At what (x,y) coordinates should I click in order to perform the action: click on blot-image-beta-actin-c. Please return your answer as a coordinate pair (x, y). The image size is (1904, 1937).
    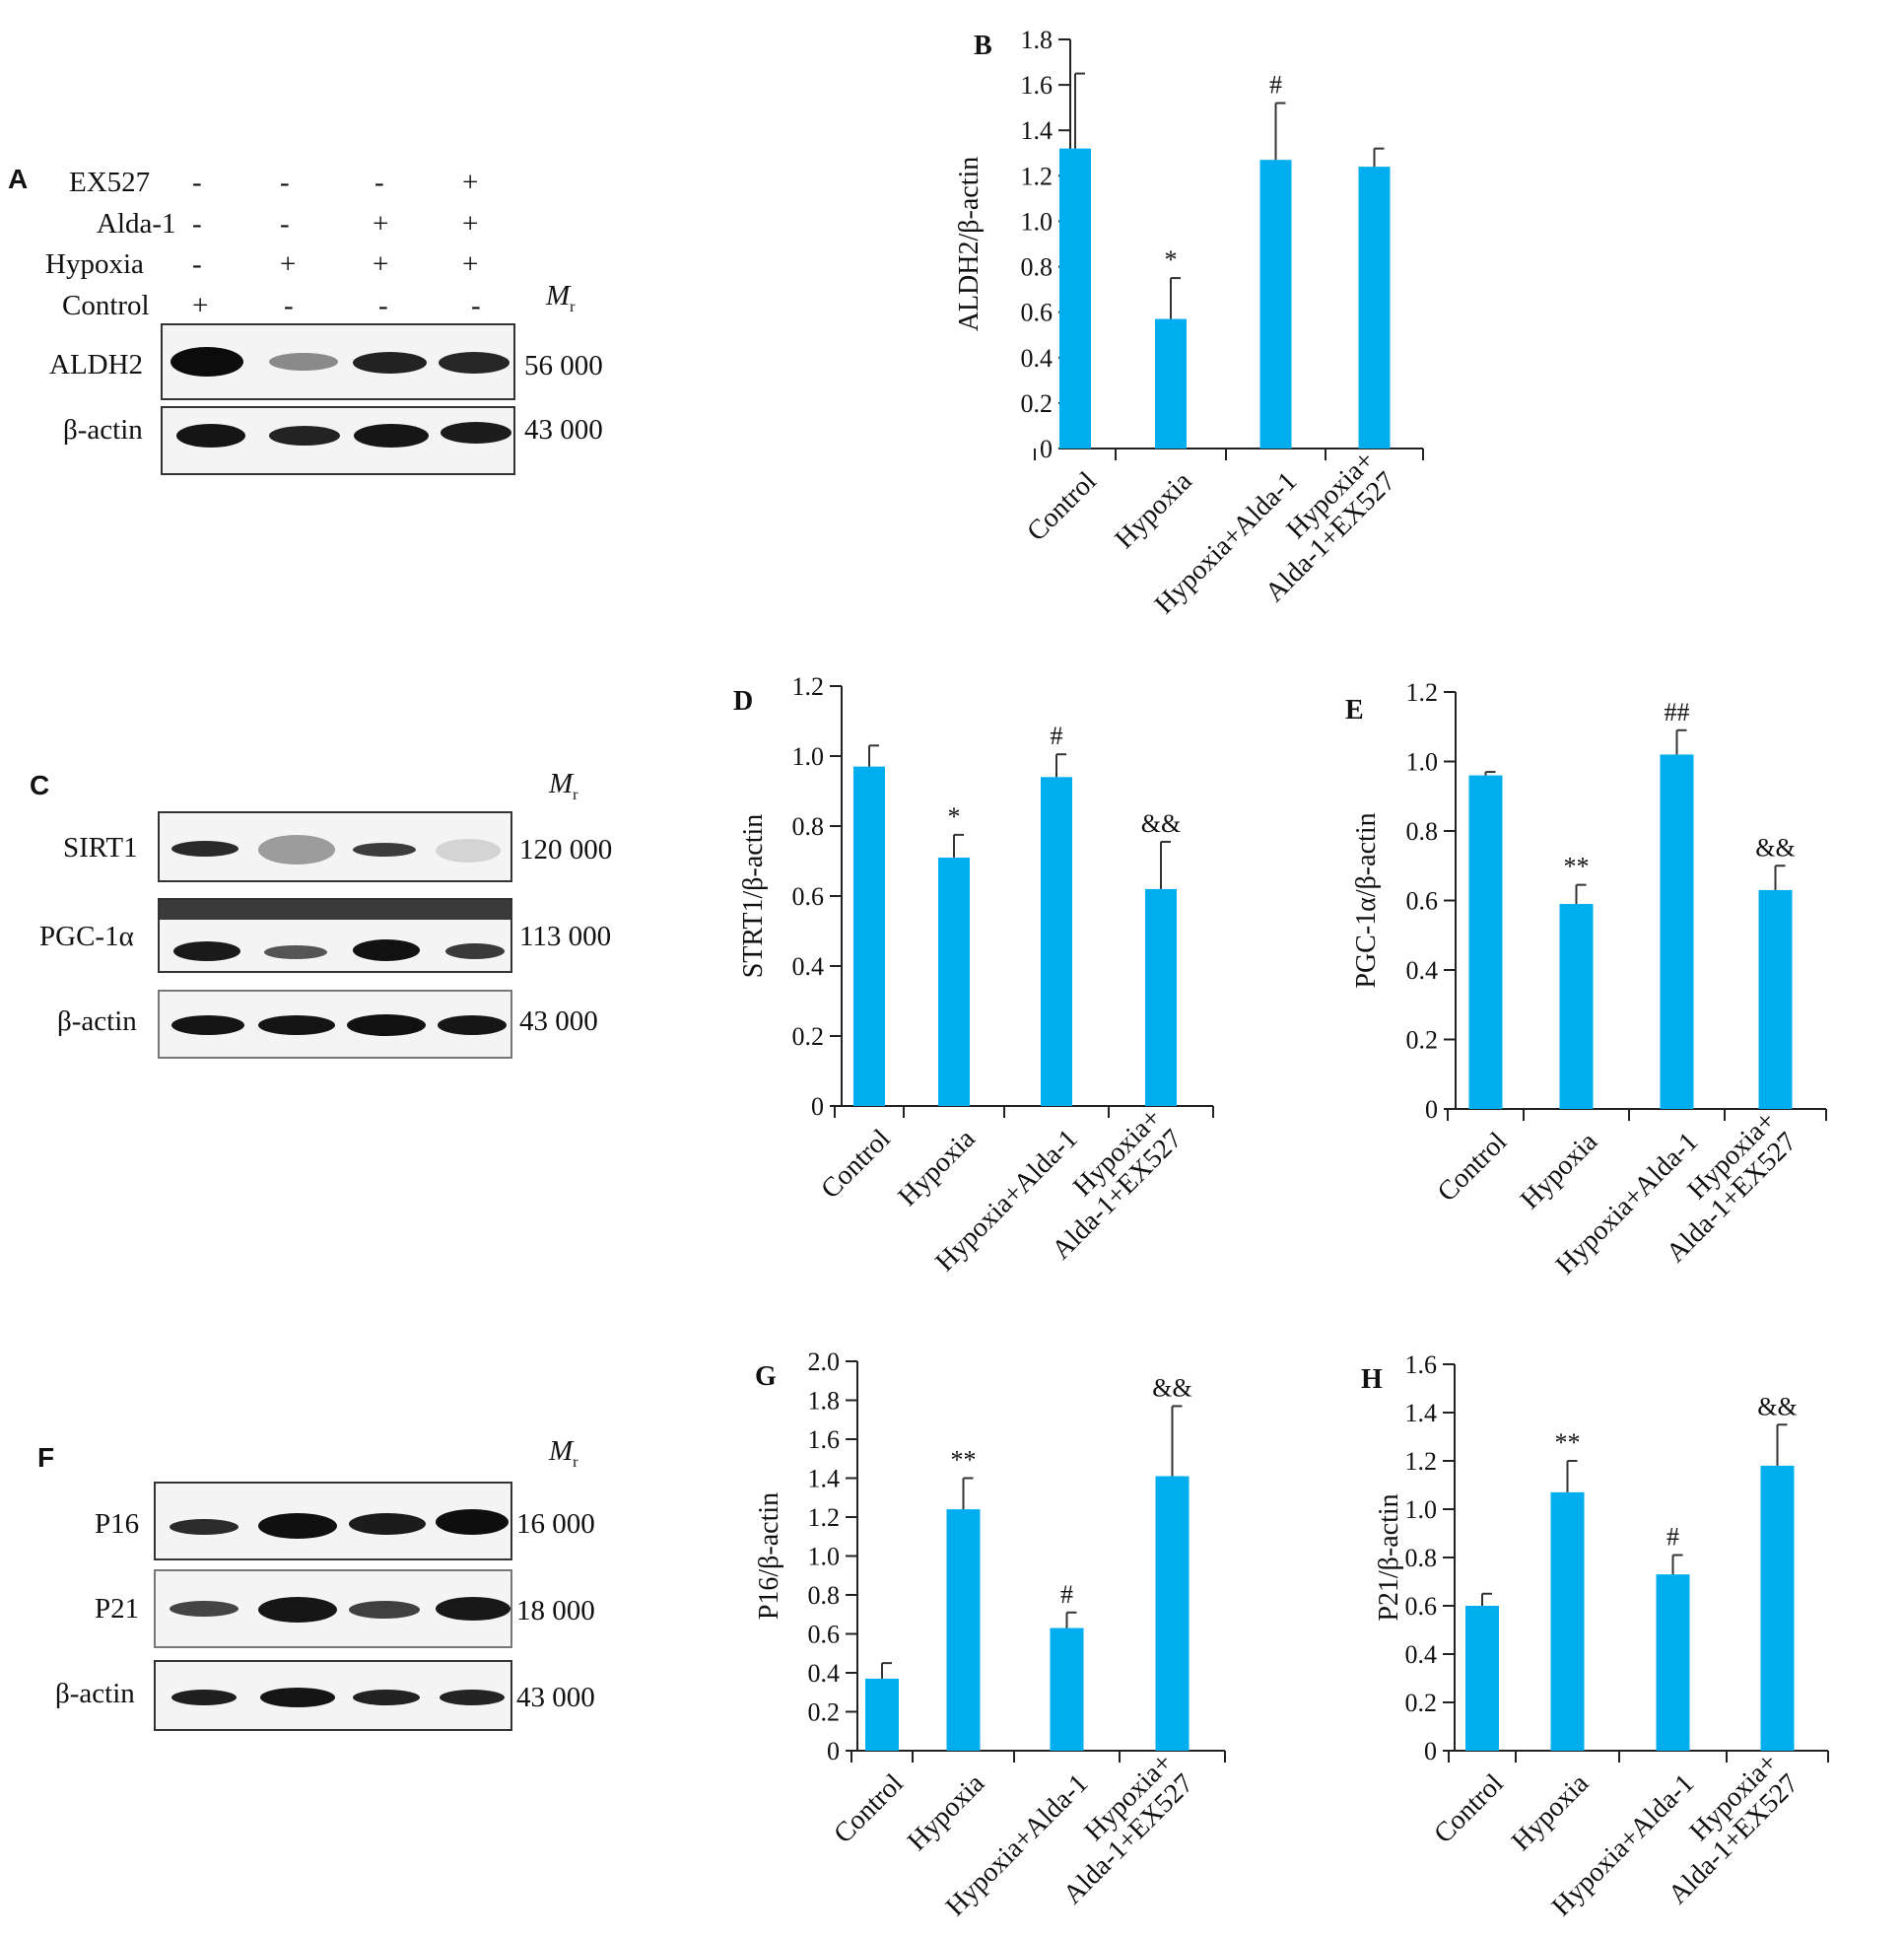
    Looking at the image, I should click on (335, 1024).